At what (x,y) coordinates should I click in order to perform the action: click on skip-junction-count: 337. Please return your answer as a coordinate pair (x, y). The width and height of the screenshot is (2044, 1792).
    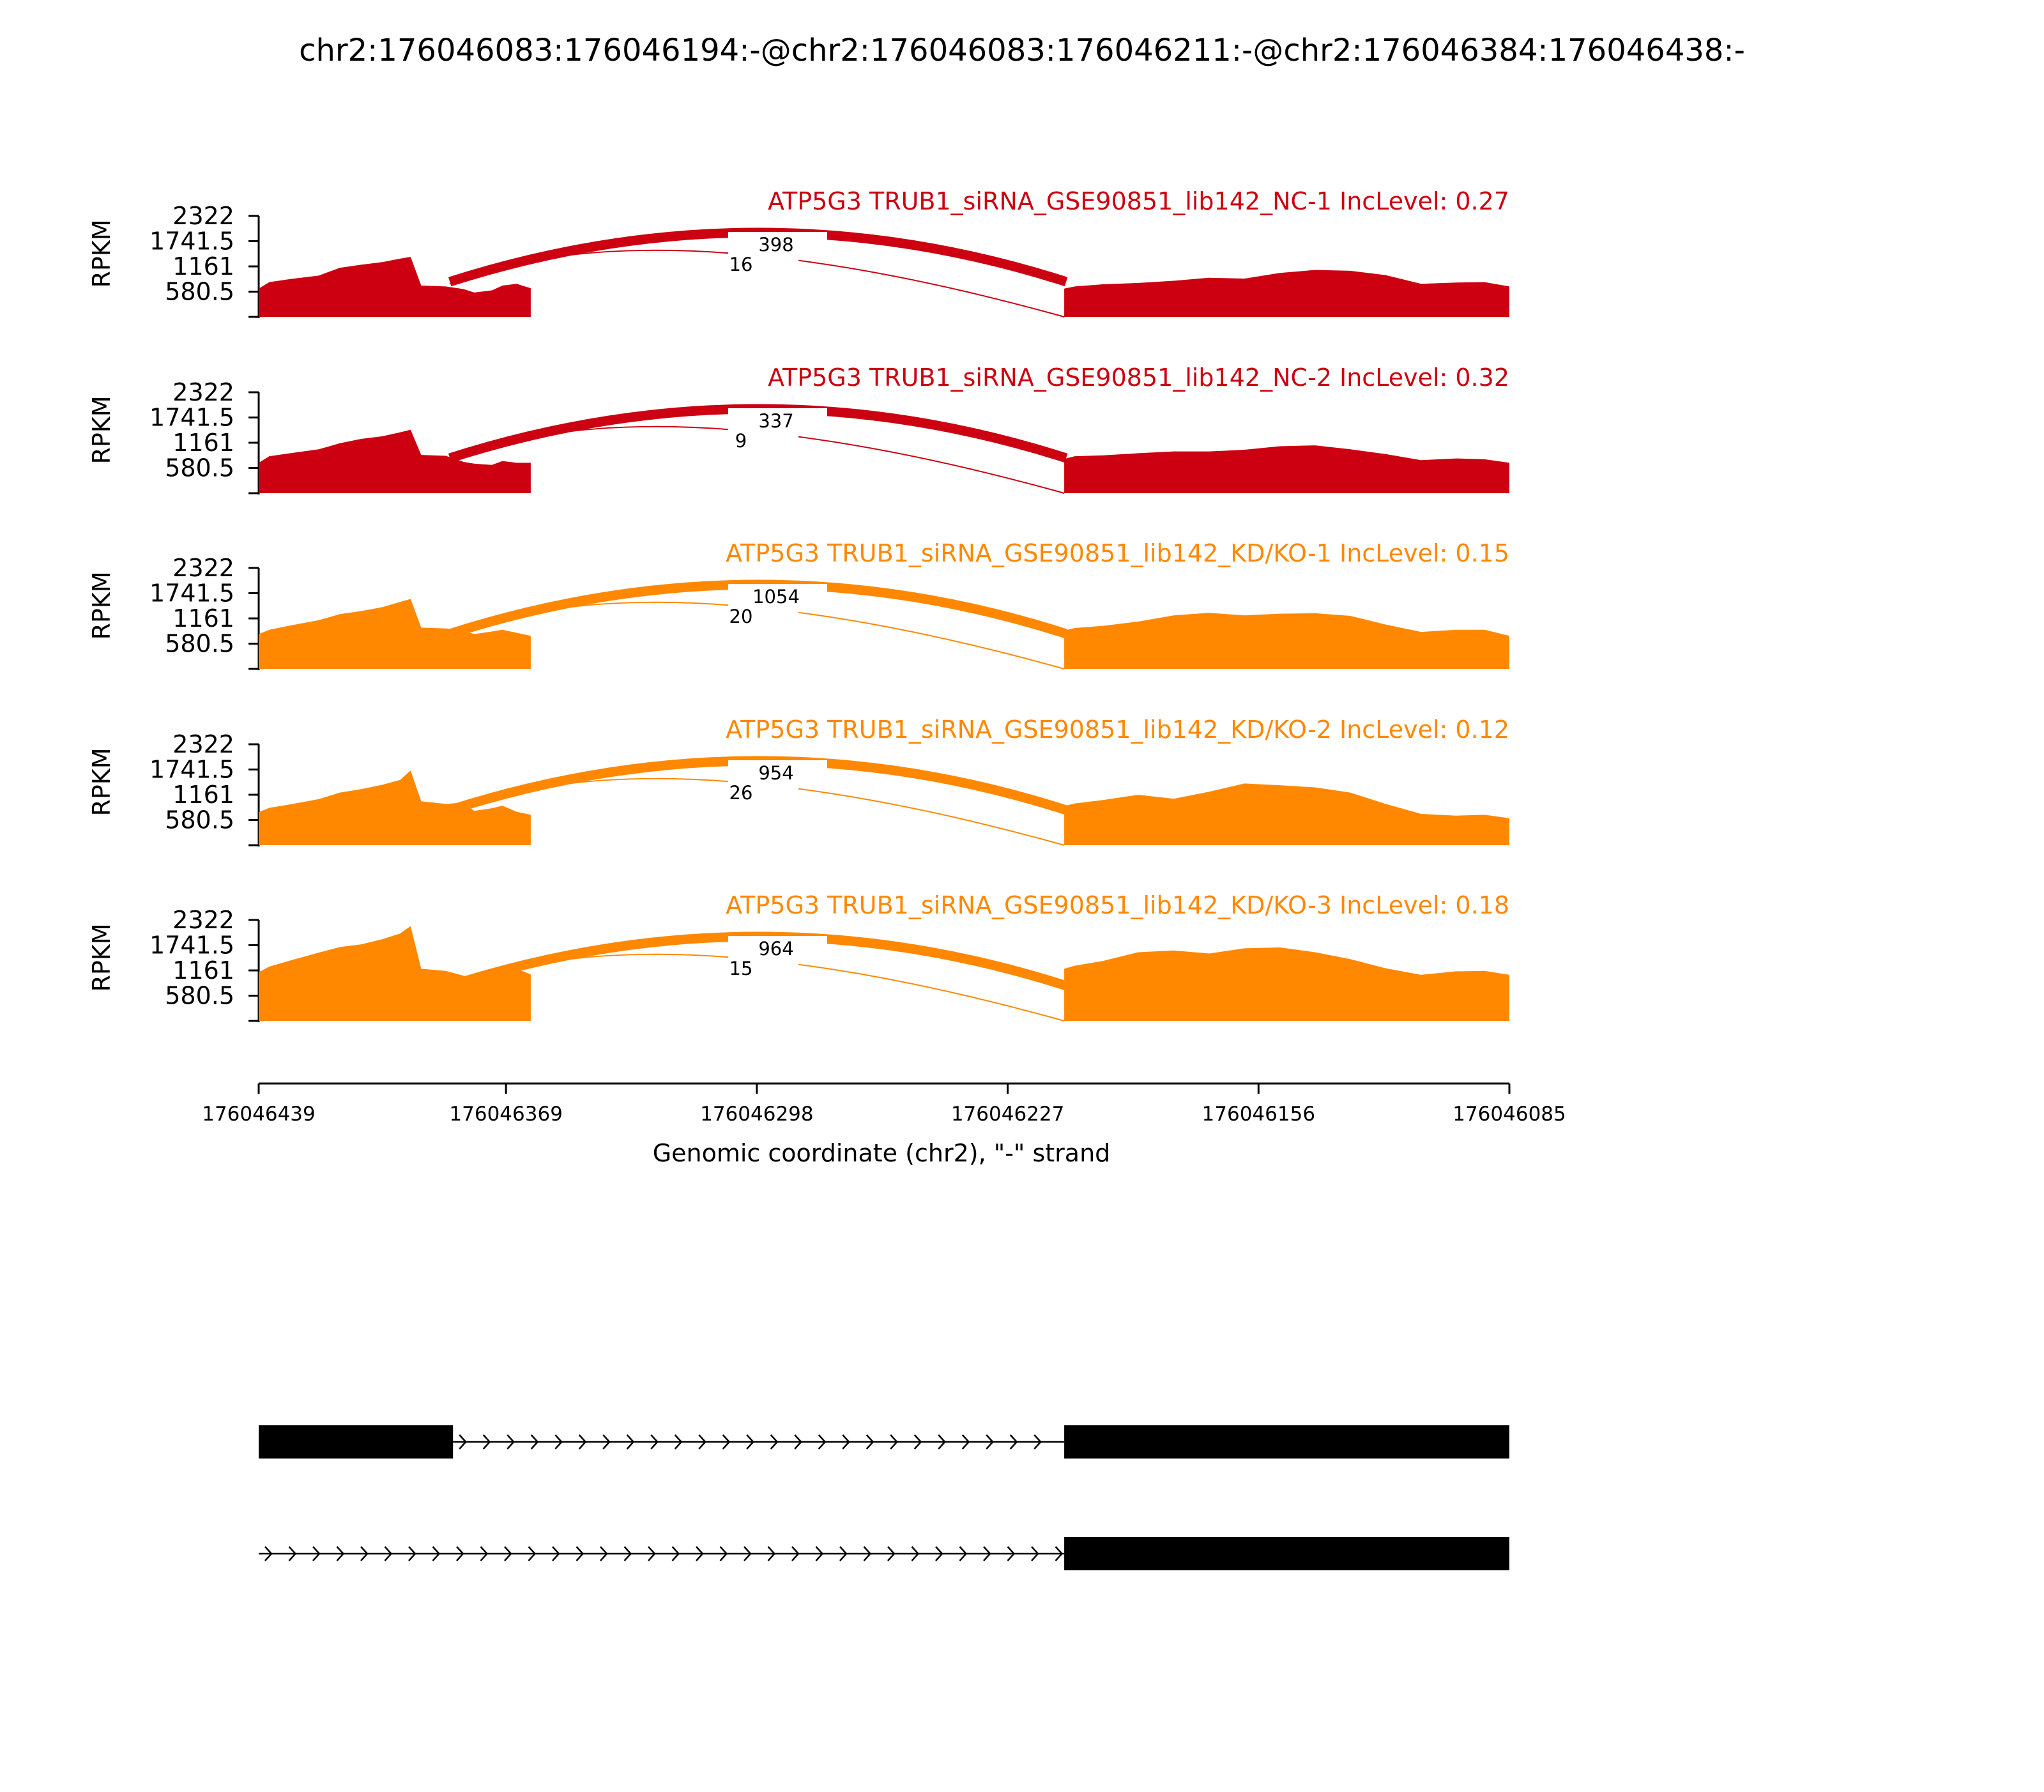
    Looking at the image, I should click on (775, 421).